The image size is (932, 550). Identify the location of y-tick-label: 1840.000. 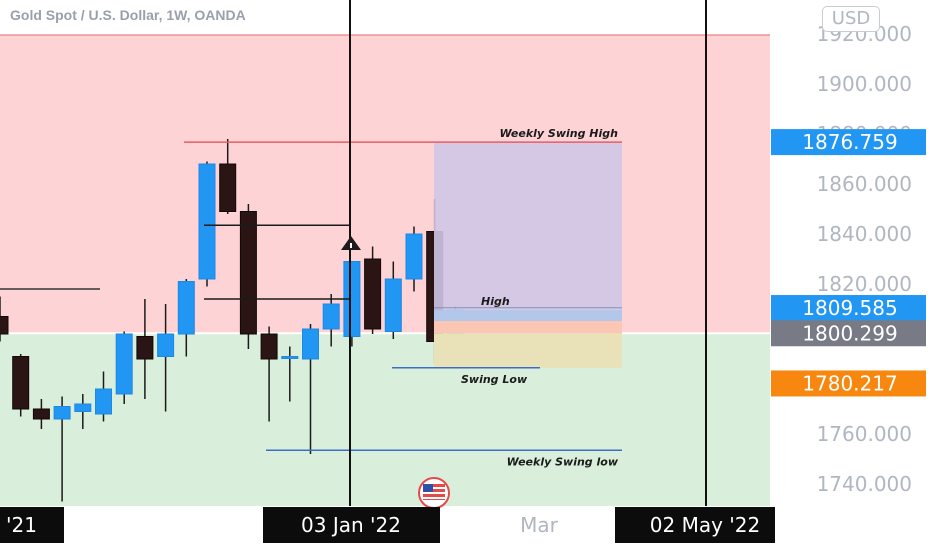
(864, 234).